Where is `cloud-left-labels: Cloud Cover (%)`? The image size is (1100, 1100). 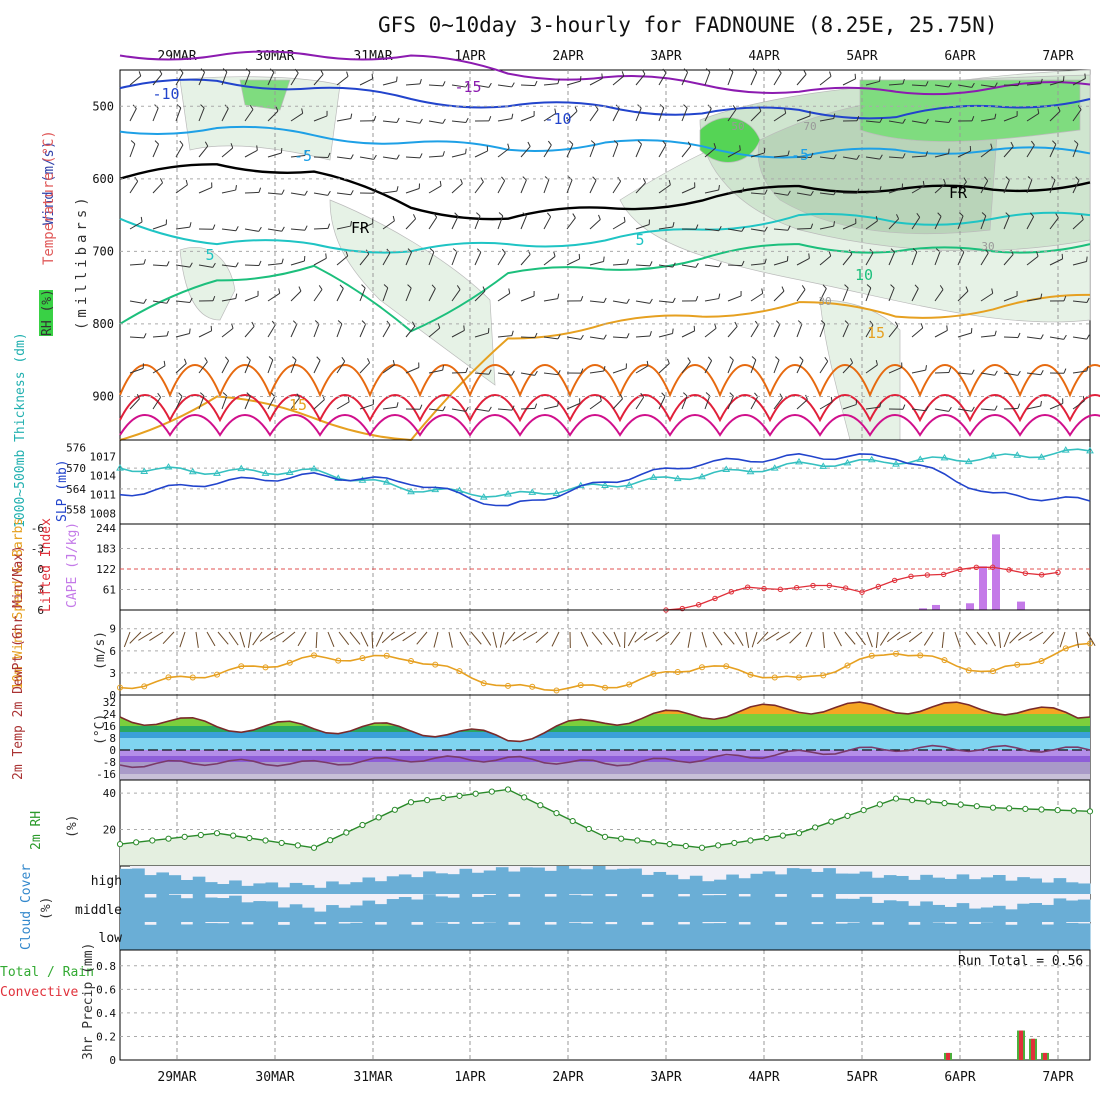 cloud-left-labels: Cloud Cover (%) is located at coordinates (36, 907).